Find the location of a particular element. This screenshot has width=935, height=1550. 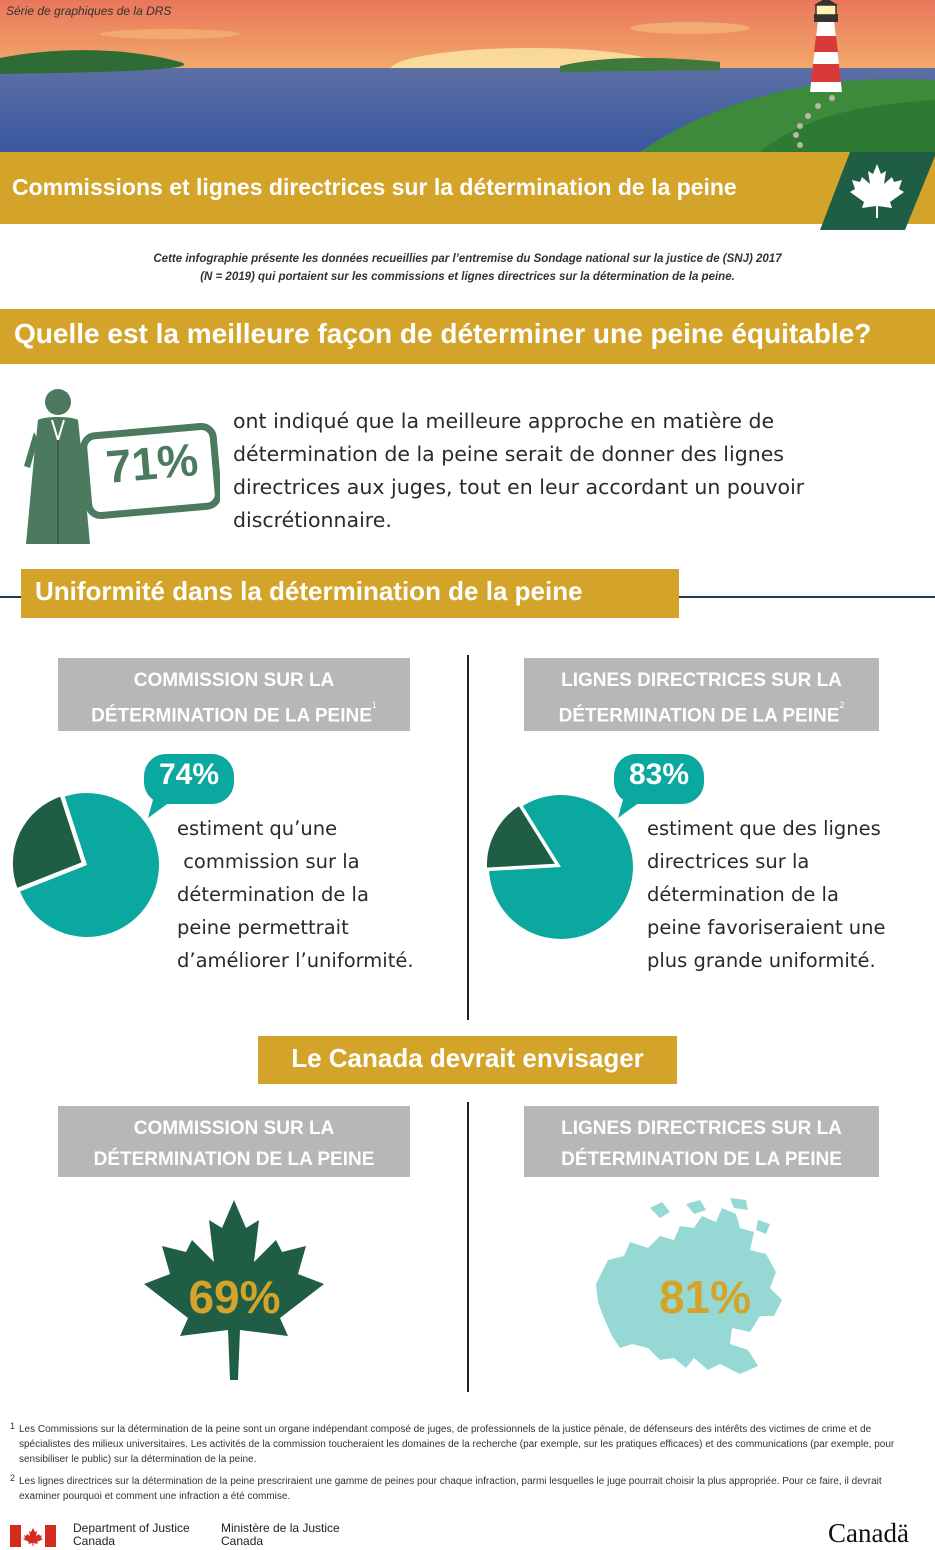

consider-commission-line2: DÉTERMINATION DE LA PEINE is located at coordinates (234, 1159).